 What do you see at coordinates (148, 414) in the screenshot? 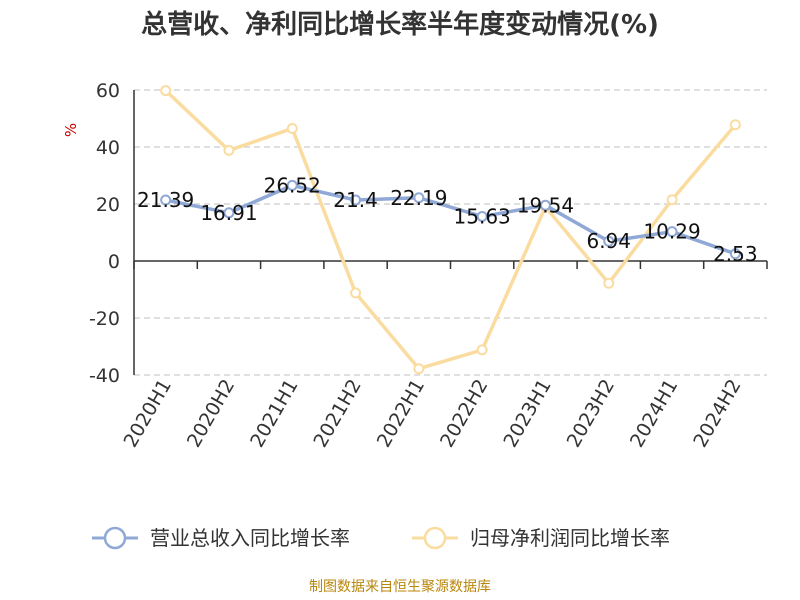
I see `x-tick-label: 2020H1` at bounding box center [148, 414].